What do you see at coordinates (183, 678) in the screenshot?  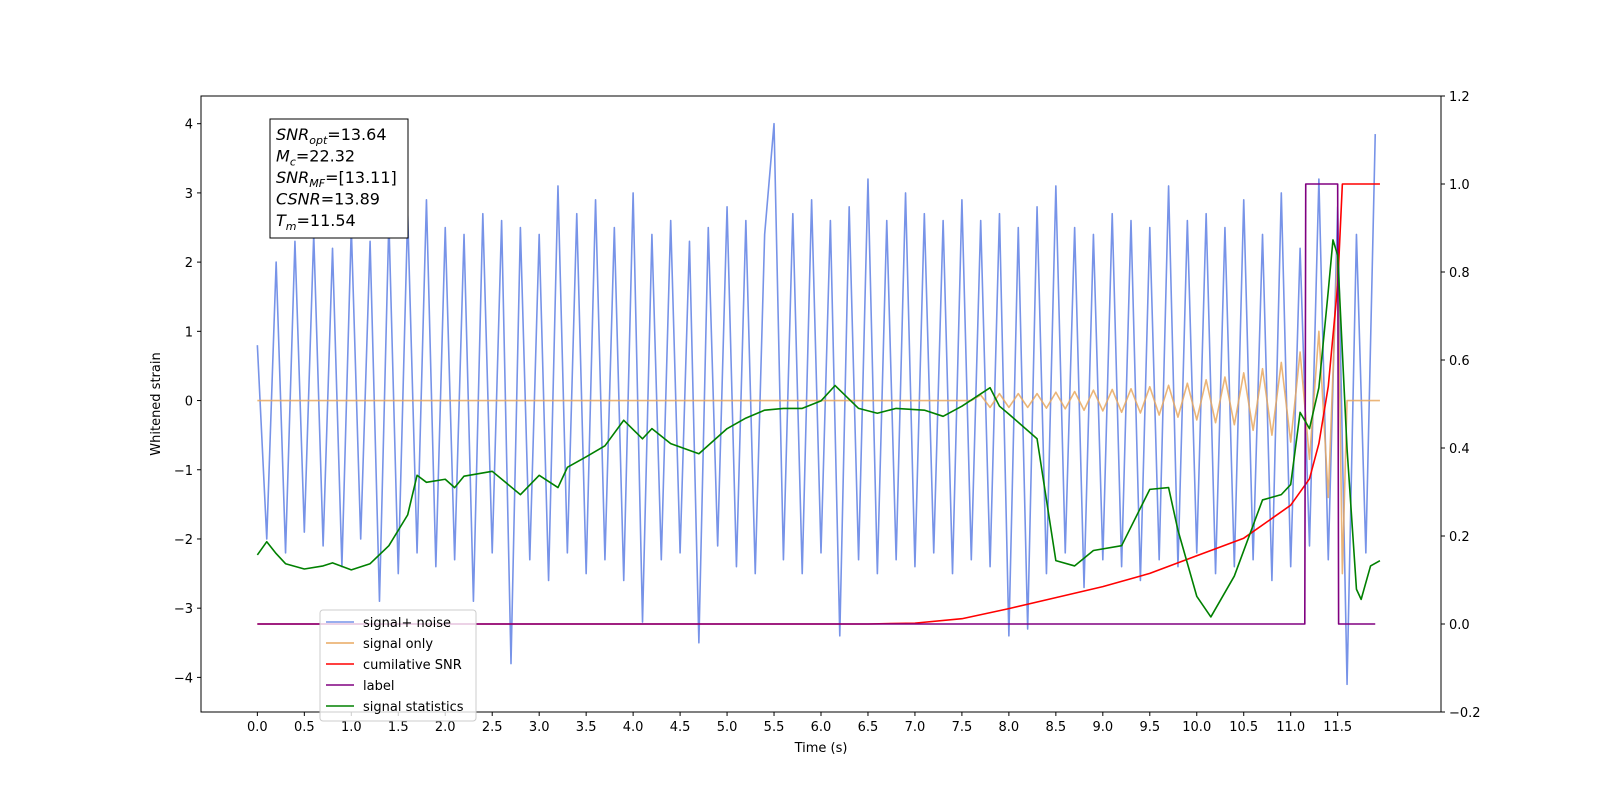 I see `y-tick-label: −4` at bounding box center [183, 678].